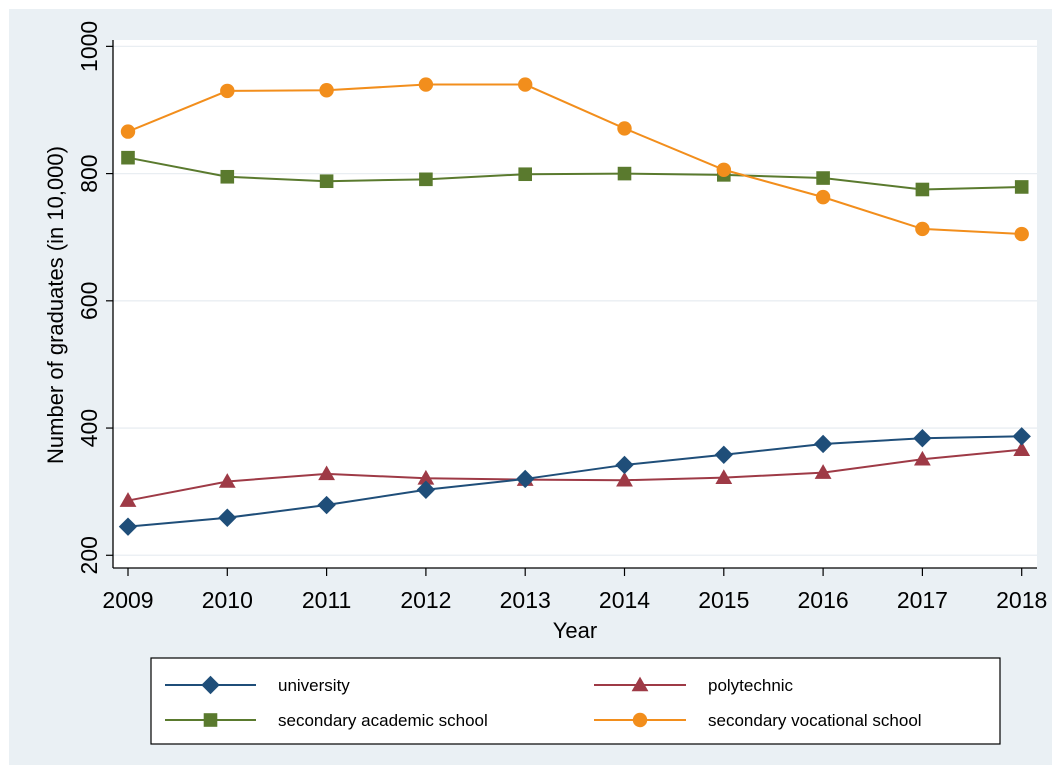  I want to click on legend-item-university: university, so click(257, 685).